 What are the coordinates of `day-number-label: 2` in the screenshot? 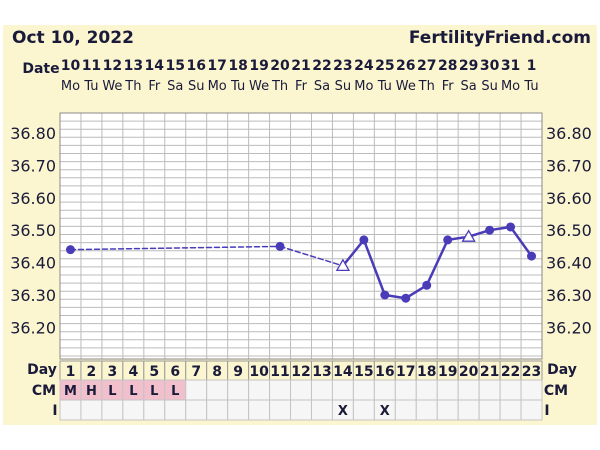 It's located at (92, 372).